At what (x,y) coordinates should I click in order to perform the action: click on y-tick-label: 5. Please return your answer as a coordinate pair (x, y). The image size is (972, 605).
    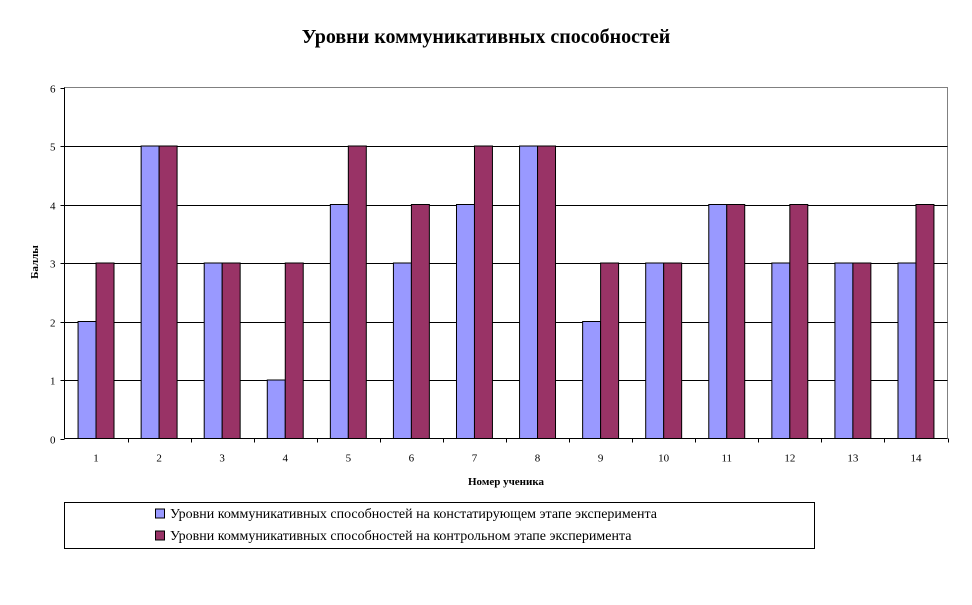
    Looking at the image, I should click on (53, 148).